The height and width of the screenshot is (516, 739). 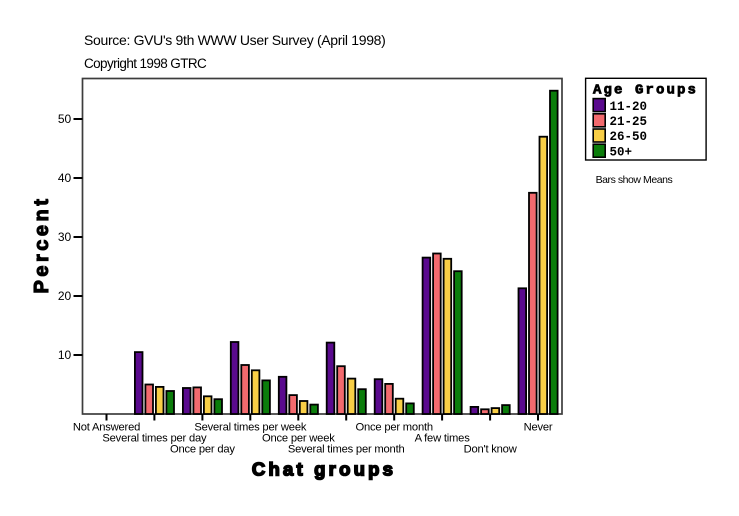 I want to click on svg-text: Several times per month, so click(x=346, y=450).